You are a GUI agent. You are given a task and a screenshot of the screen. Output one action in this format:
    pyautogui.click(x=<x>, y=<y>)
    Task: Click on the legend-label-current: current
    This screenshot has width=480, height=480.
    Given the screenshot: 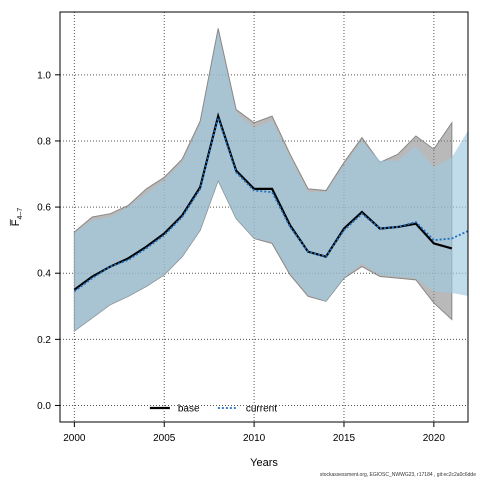 What is the action you would take?
    pyautogui.click(x=261, y=409)
    